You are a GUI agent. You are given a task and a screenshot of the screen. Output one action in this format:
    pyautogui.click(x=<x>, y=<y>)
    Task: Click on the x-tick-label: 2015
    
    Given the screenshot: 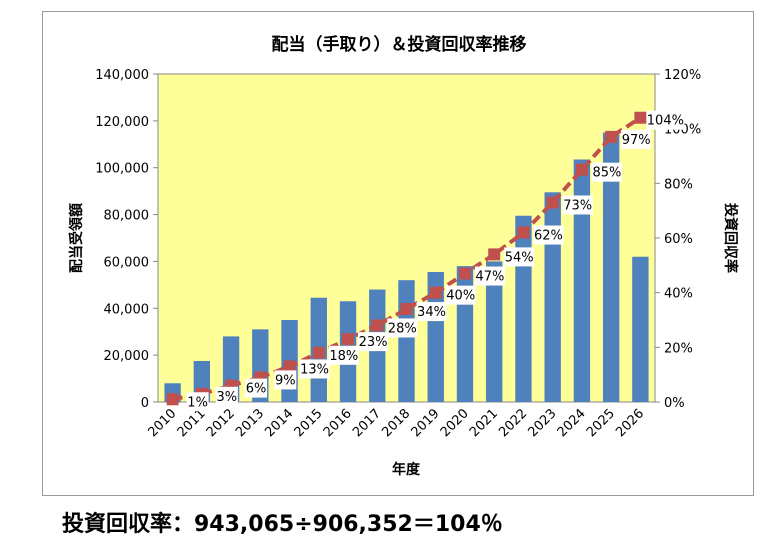 What is the action you would take?
    pyautogui.click(x=309, y=423)
    